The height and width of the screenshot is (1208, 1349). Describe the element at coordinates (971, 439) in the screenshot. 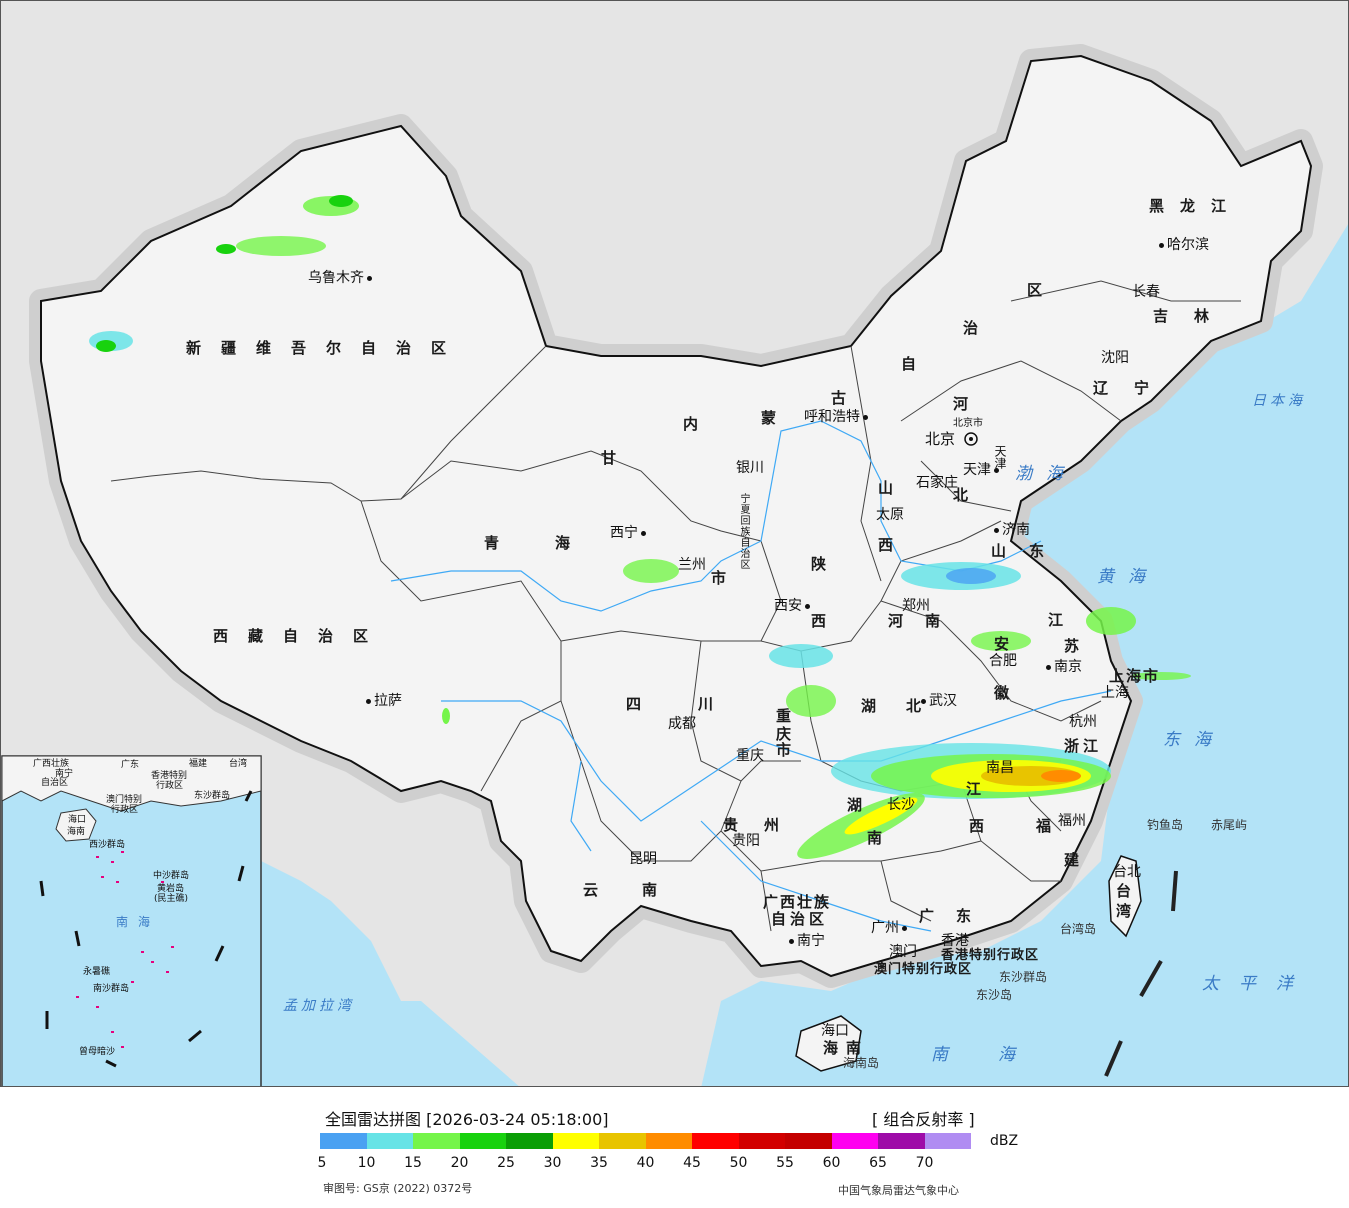

I see `beijing-marker` at that location.